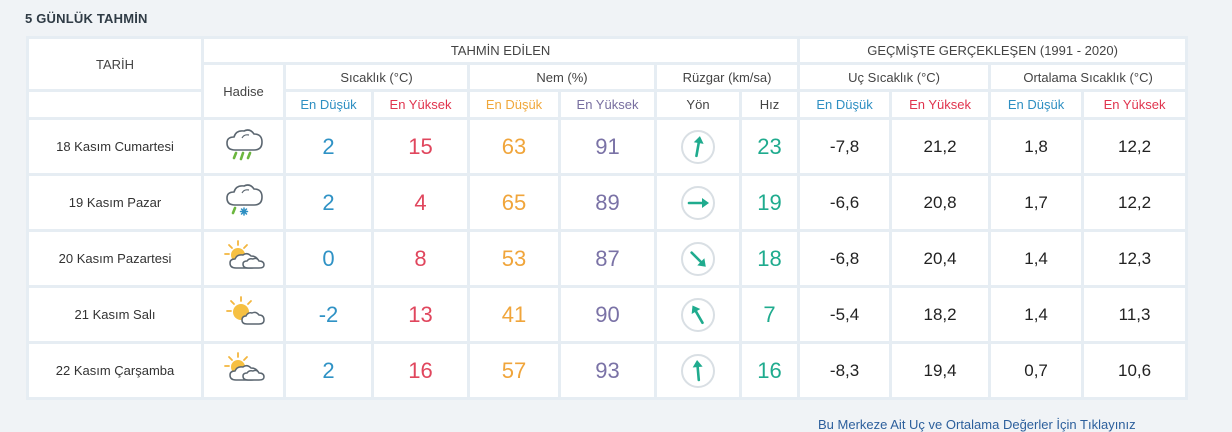 Image resolution: width=1232 pixels, height=432 pixels. What do you see at coordinates (940, 202) in the screenshot?
I see `extreme-max: 20,8` at bounding box center [940, 202].